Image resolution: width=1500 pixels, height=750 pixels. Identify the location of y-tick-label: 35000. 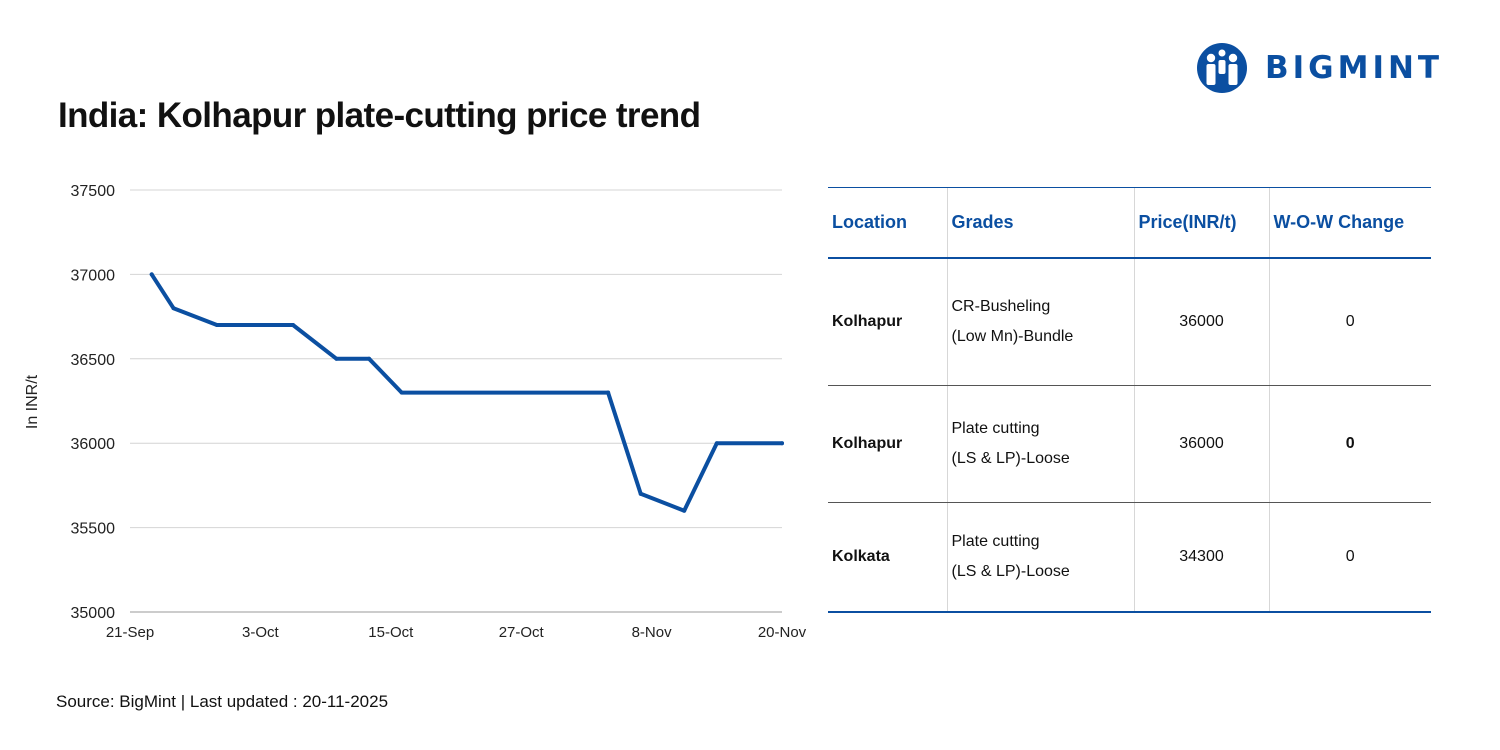
(93, 613).